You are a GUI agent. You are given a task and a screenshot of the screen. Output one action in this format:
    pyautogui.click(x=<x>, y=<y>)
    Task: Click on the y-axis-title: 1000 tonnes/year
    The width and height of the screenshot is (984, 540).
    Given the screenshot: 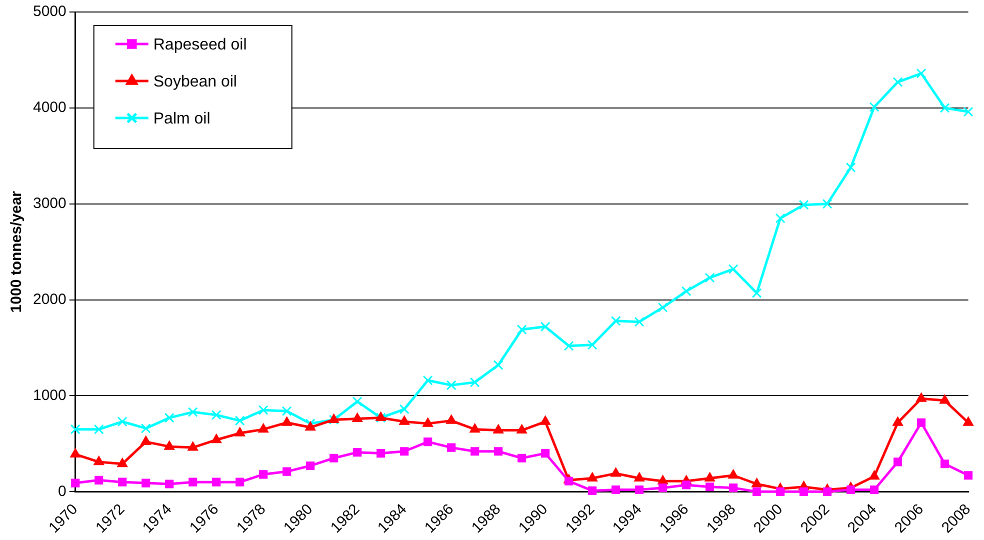 What is the action you would take?
    pyautogui.click(x=17, y=251)
    